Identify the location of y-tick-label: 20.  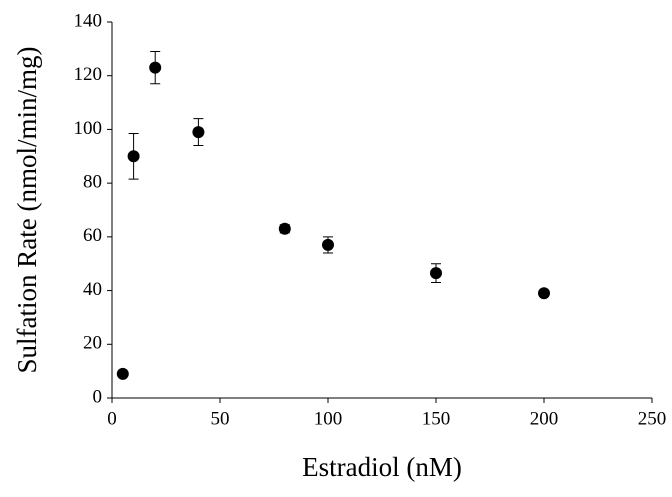
(92, 343).